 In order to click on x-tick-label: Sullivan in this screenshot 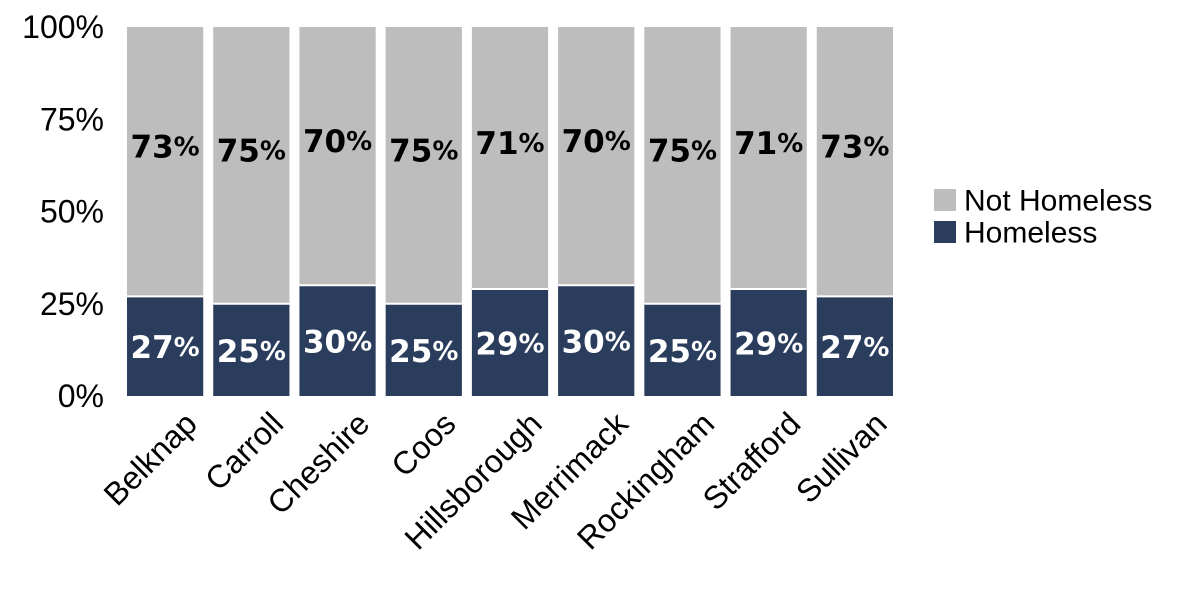, I will do `click(841, 457)`.